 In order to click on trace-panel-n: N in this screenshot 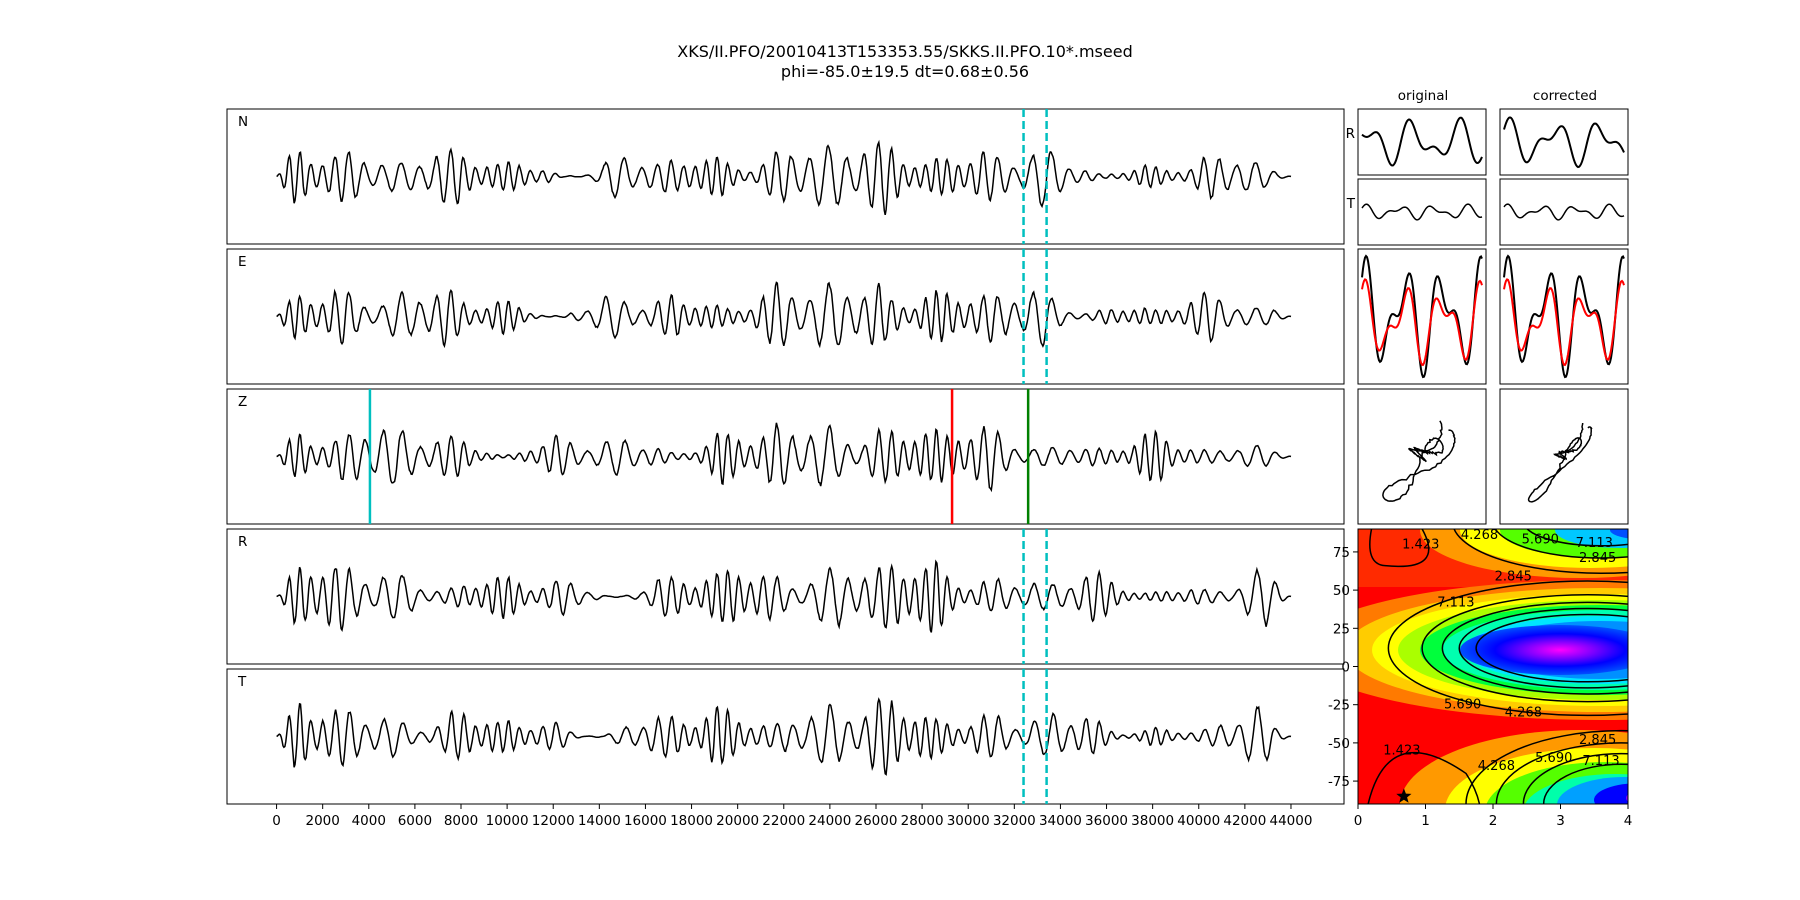, I will do `click(785, 176)`.